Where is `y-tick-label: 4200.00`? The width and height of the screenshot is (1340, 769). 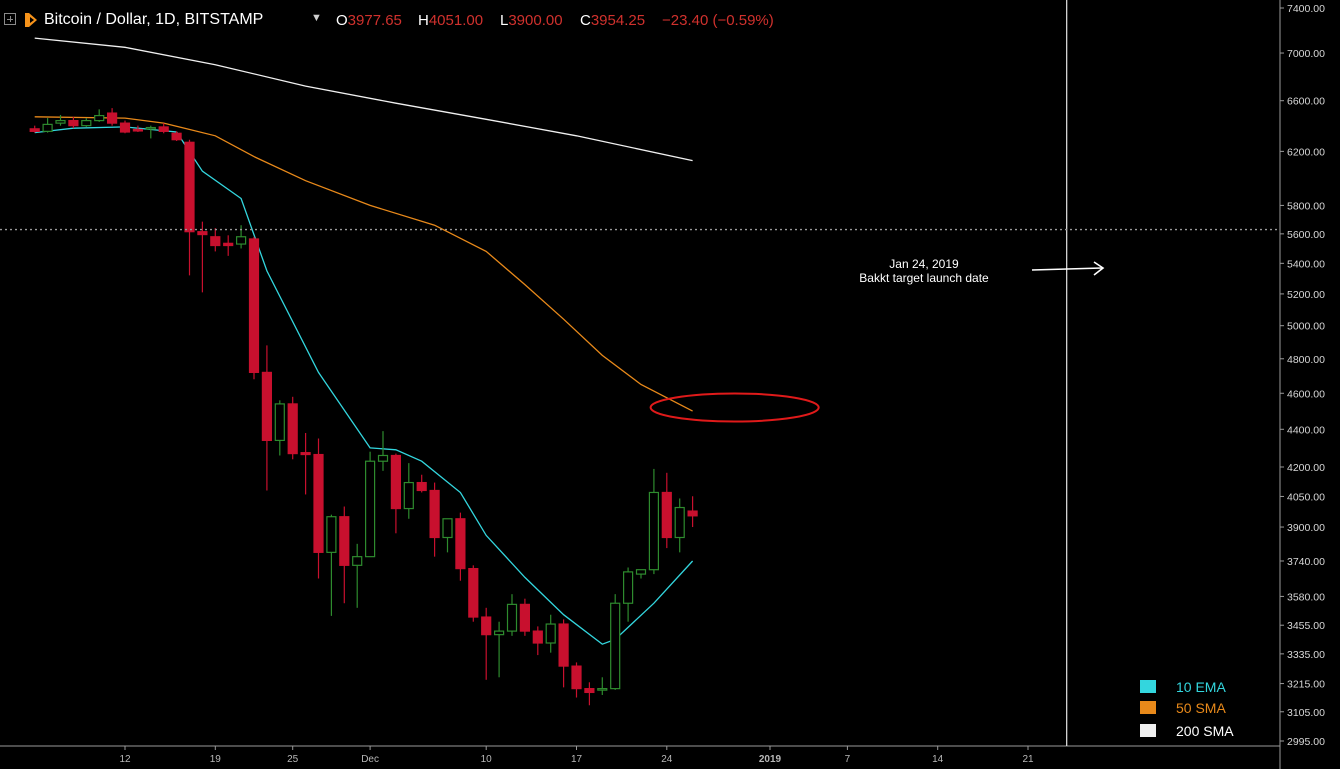 y-tick-label: 4200.00 is located at coordinates (1306, 468).